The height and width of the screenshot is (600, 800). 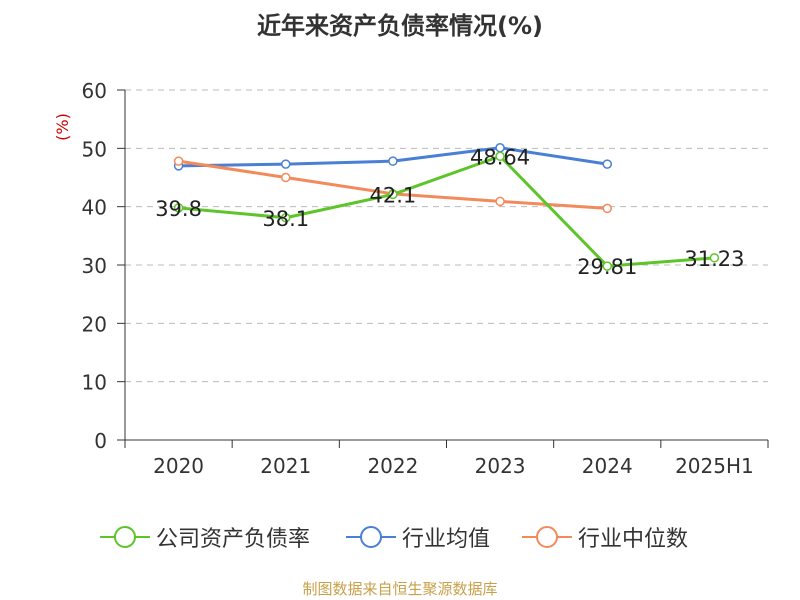 I want to click on data-source-note: 制图数据来自恒生聚源数据库, so click(x=400, y=589).